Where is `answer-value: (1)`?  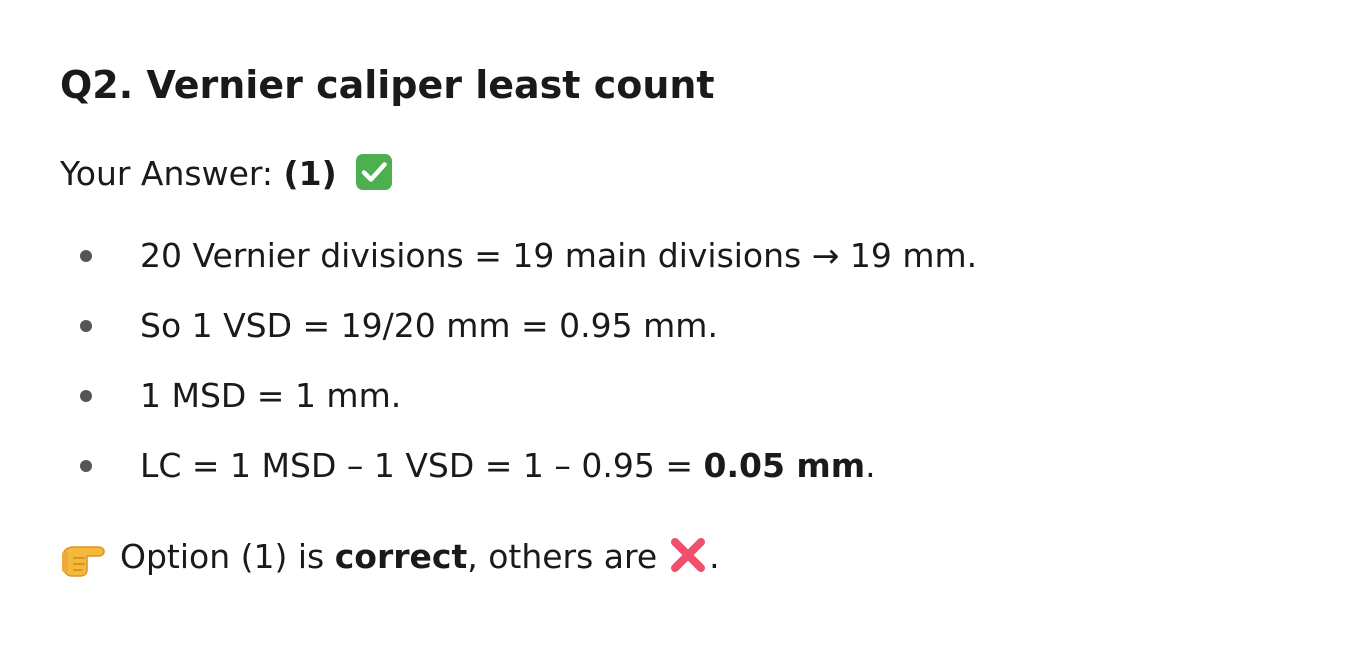
answer-value: (1) is located at coordinates (310, 173).